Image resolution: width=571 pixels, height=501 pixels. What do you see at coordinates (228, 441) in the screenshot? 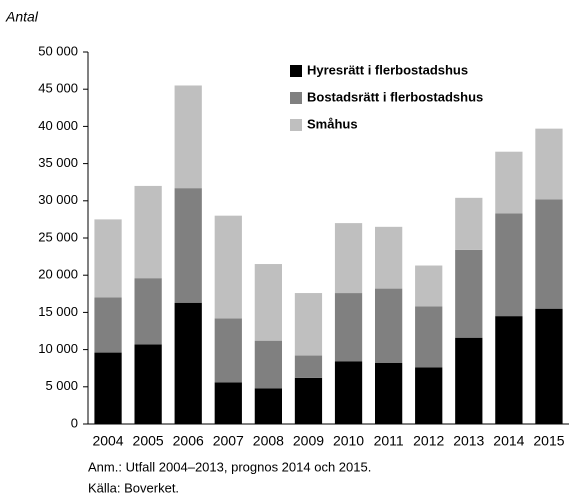
I see `x-tick-label: 2007` at bounding box center [228, 441].